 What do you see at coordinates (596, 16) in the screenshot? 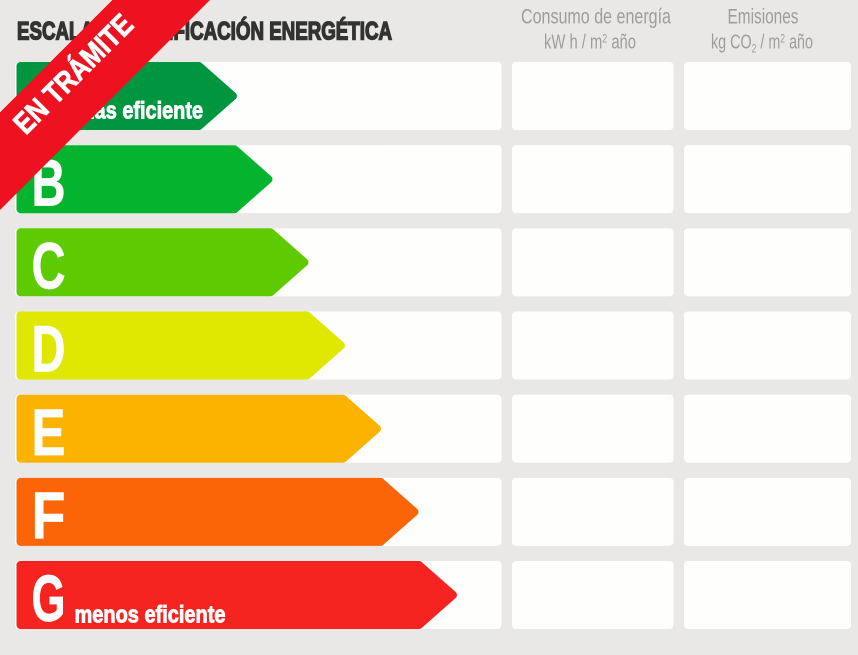
I see `svg-text: Consumo de energía` at bounding box center [596, 16].